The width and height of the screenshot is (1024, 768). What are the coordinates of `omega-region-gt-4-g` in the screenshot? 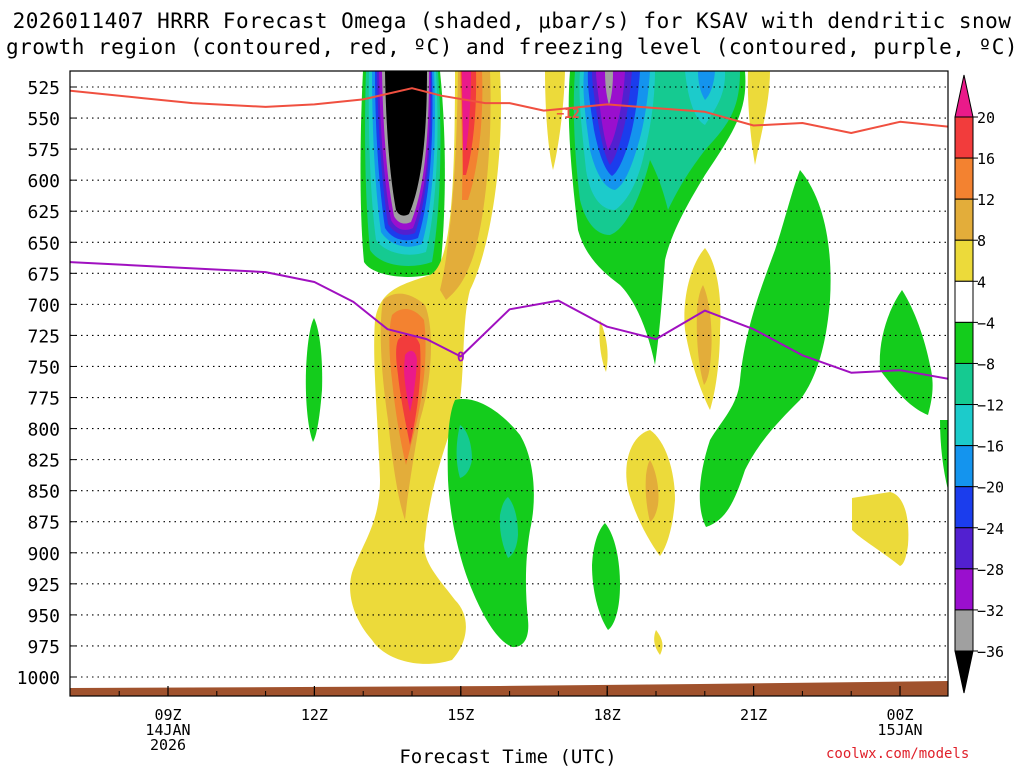 It's located at (880, 529).